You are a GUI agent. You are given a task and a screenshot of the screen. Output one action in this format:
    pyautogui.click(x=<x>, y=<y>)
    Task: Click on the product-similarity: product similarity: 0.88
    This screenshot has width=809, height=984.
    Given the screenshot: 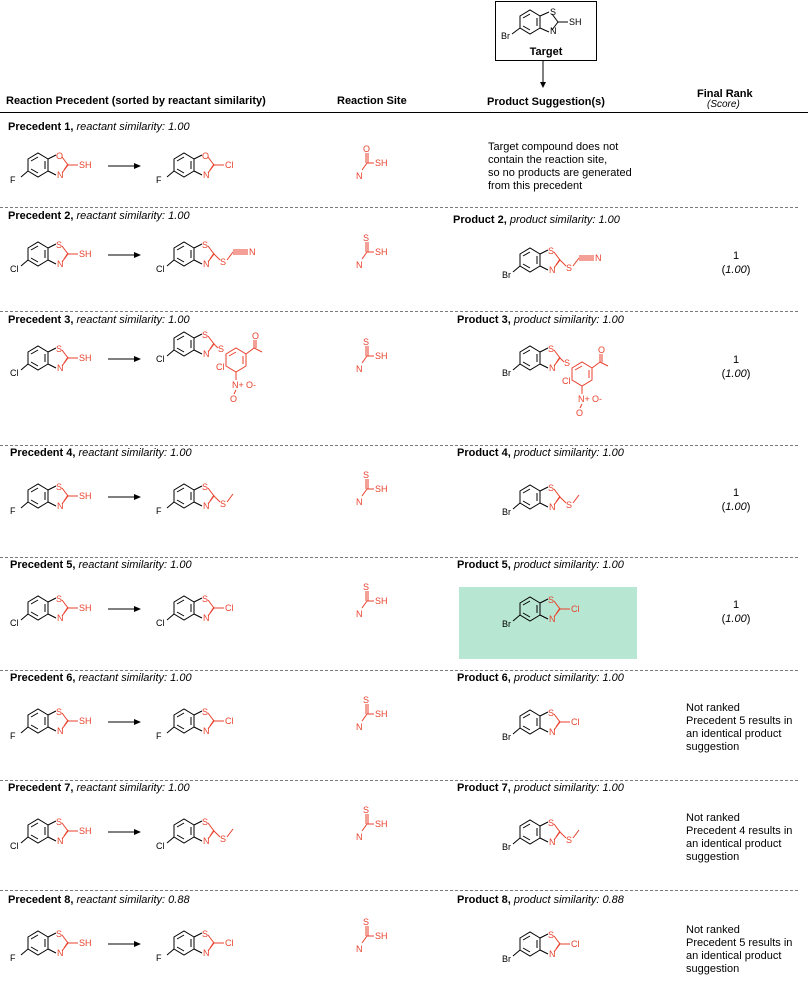 What is the action you would take?
    pyautogui.click(x=568, y=900)
    